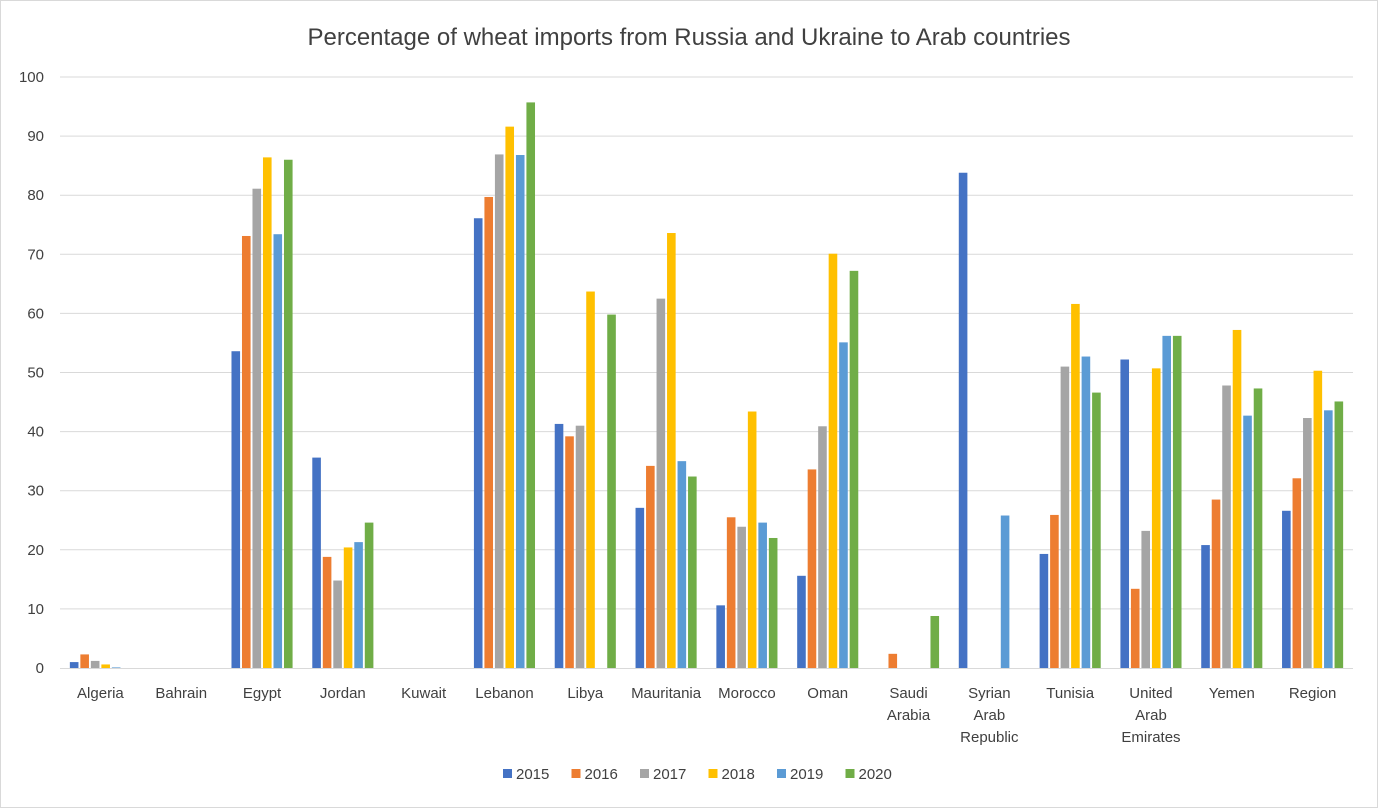  I want to click on y-tick-label: 50, so click(35, 373).